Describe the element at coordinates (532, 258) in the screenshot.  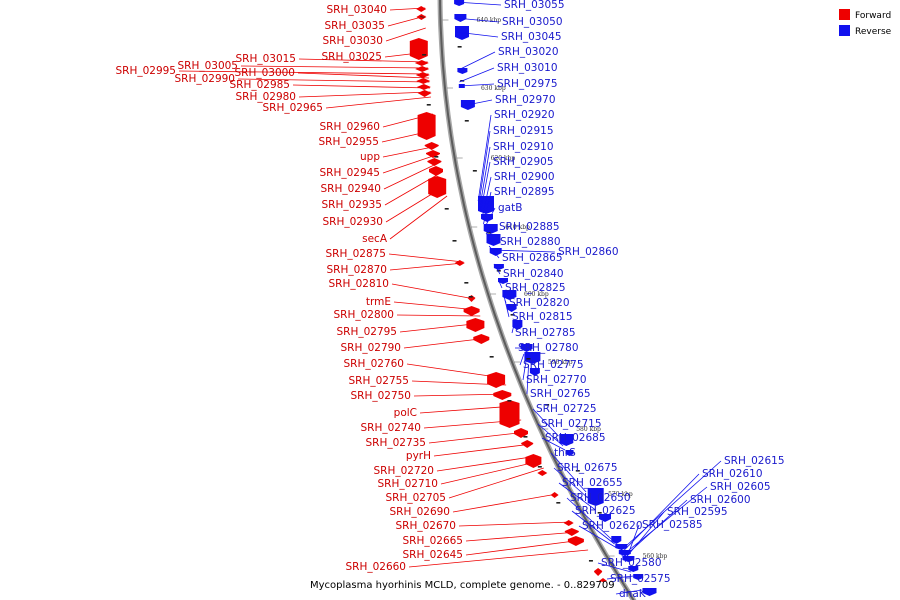
I see `reverse-gene-label: SRH_02865` at that location.